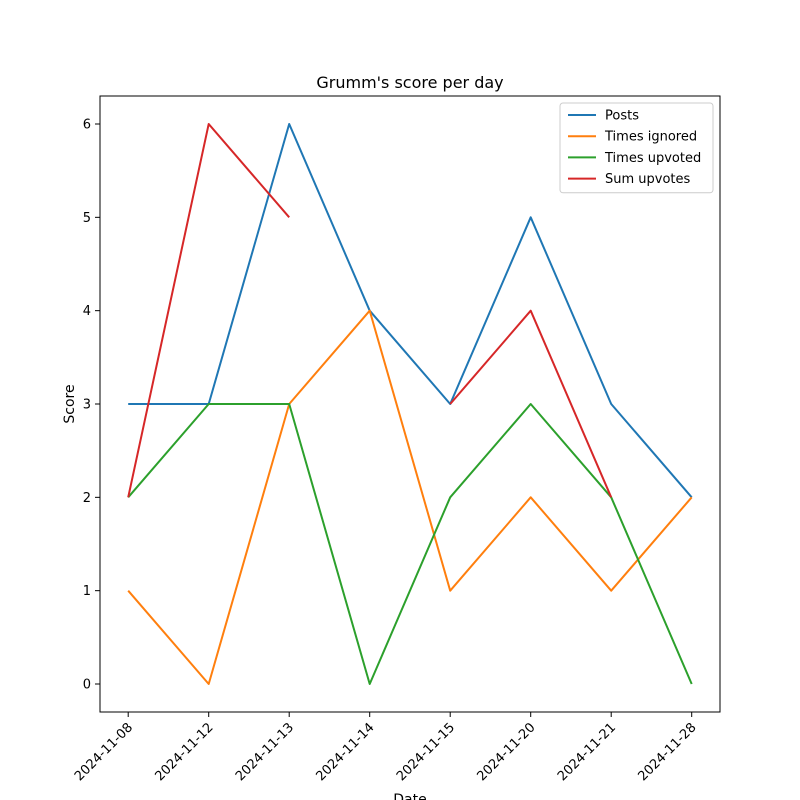 This screenshot has height=800, width=800. Describe the element at coordinates (91, 405) in the screenshot. I see `y-axis: 0 1 2 3 4 5 6` at that location.